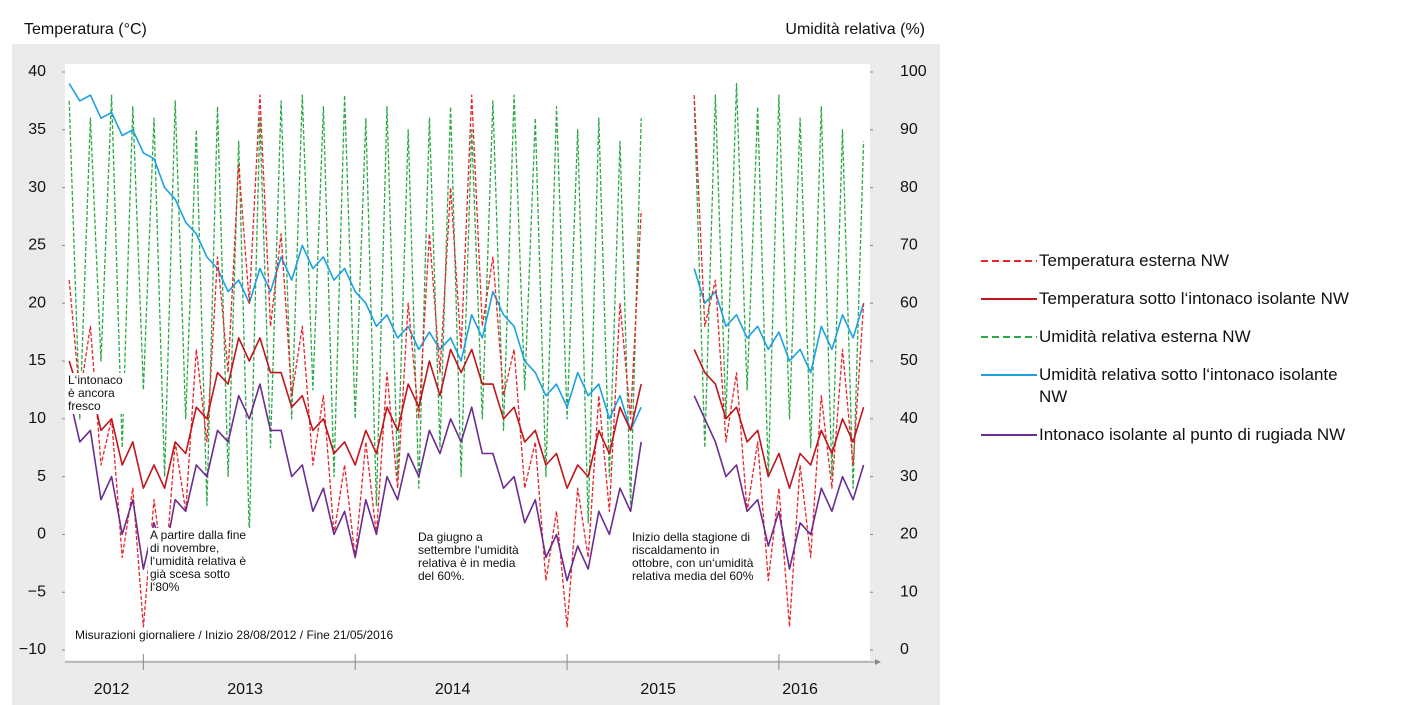 Image resolution: width=1407 pixels, height=705 pixels. What do you see at coordinates (112, 689) in the screenshot?
I see `x-tick-label: 2012` at bounding box center [112, 689].